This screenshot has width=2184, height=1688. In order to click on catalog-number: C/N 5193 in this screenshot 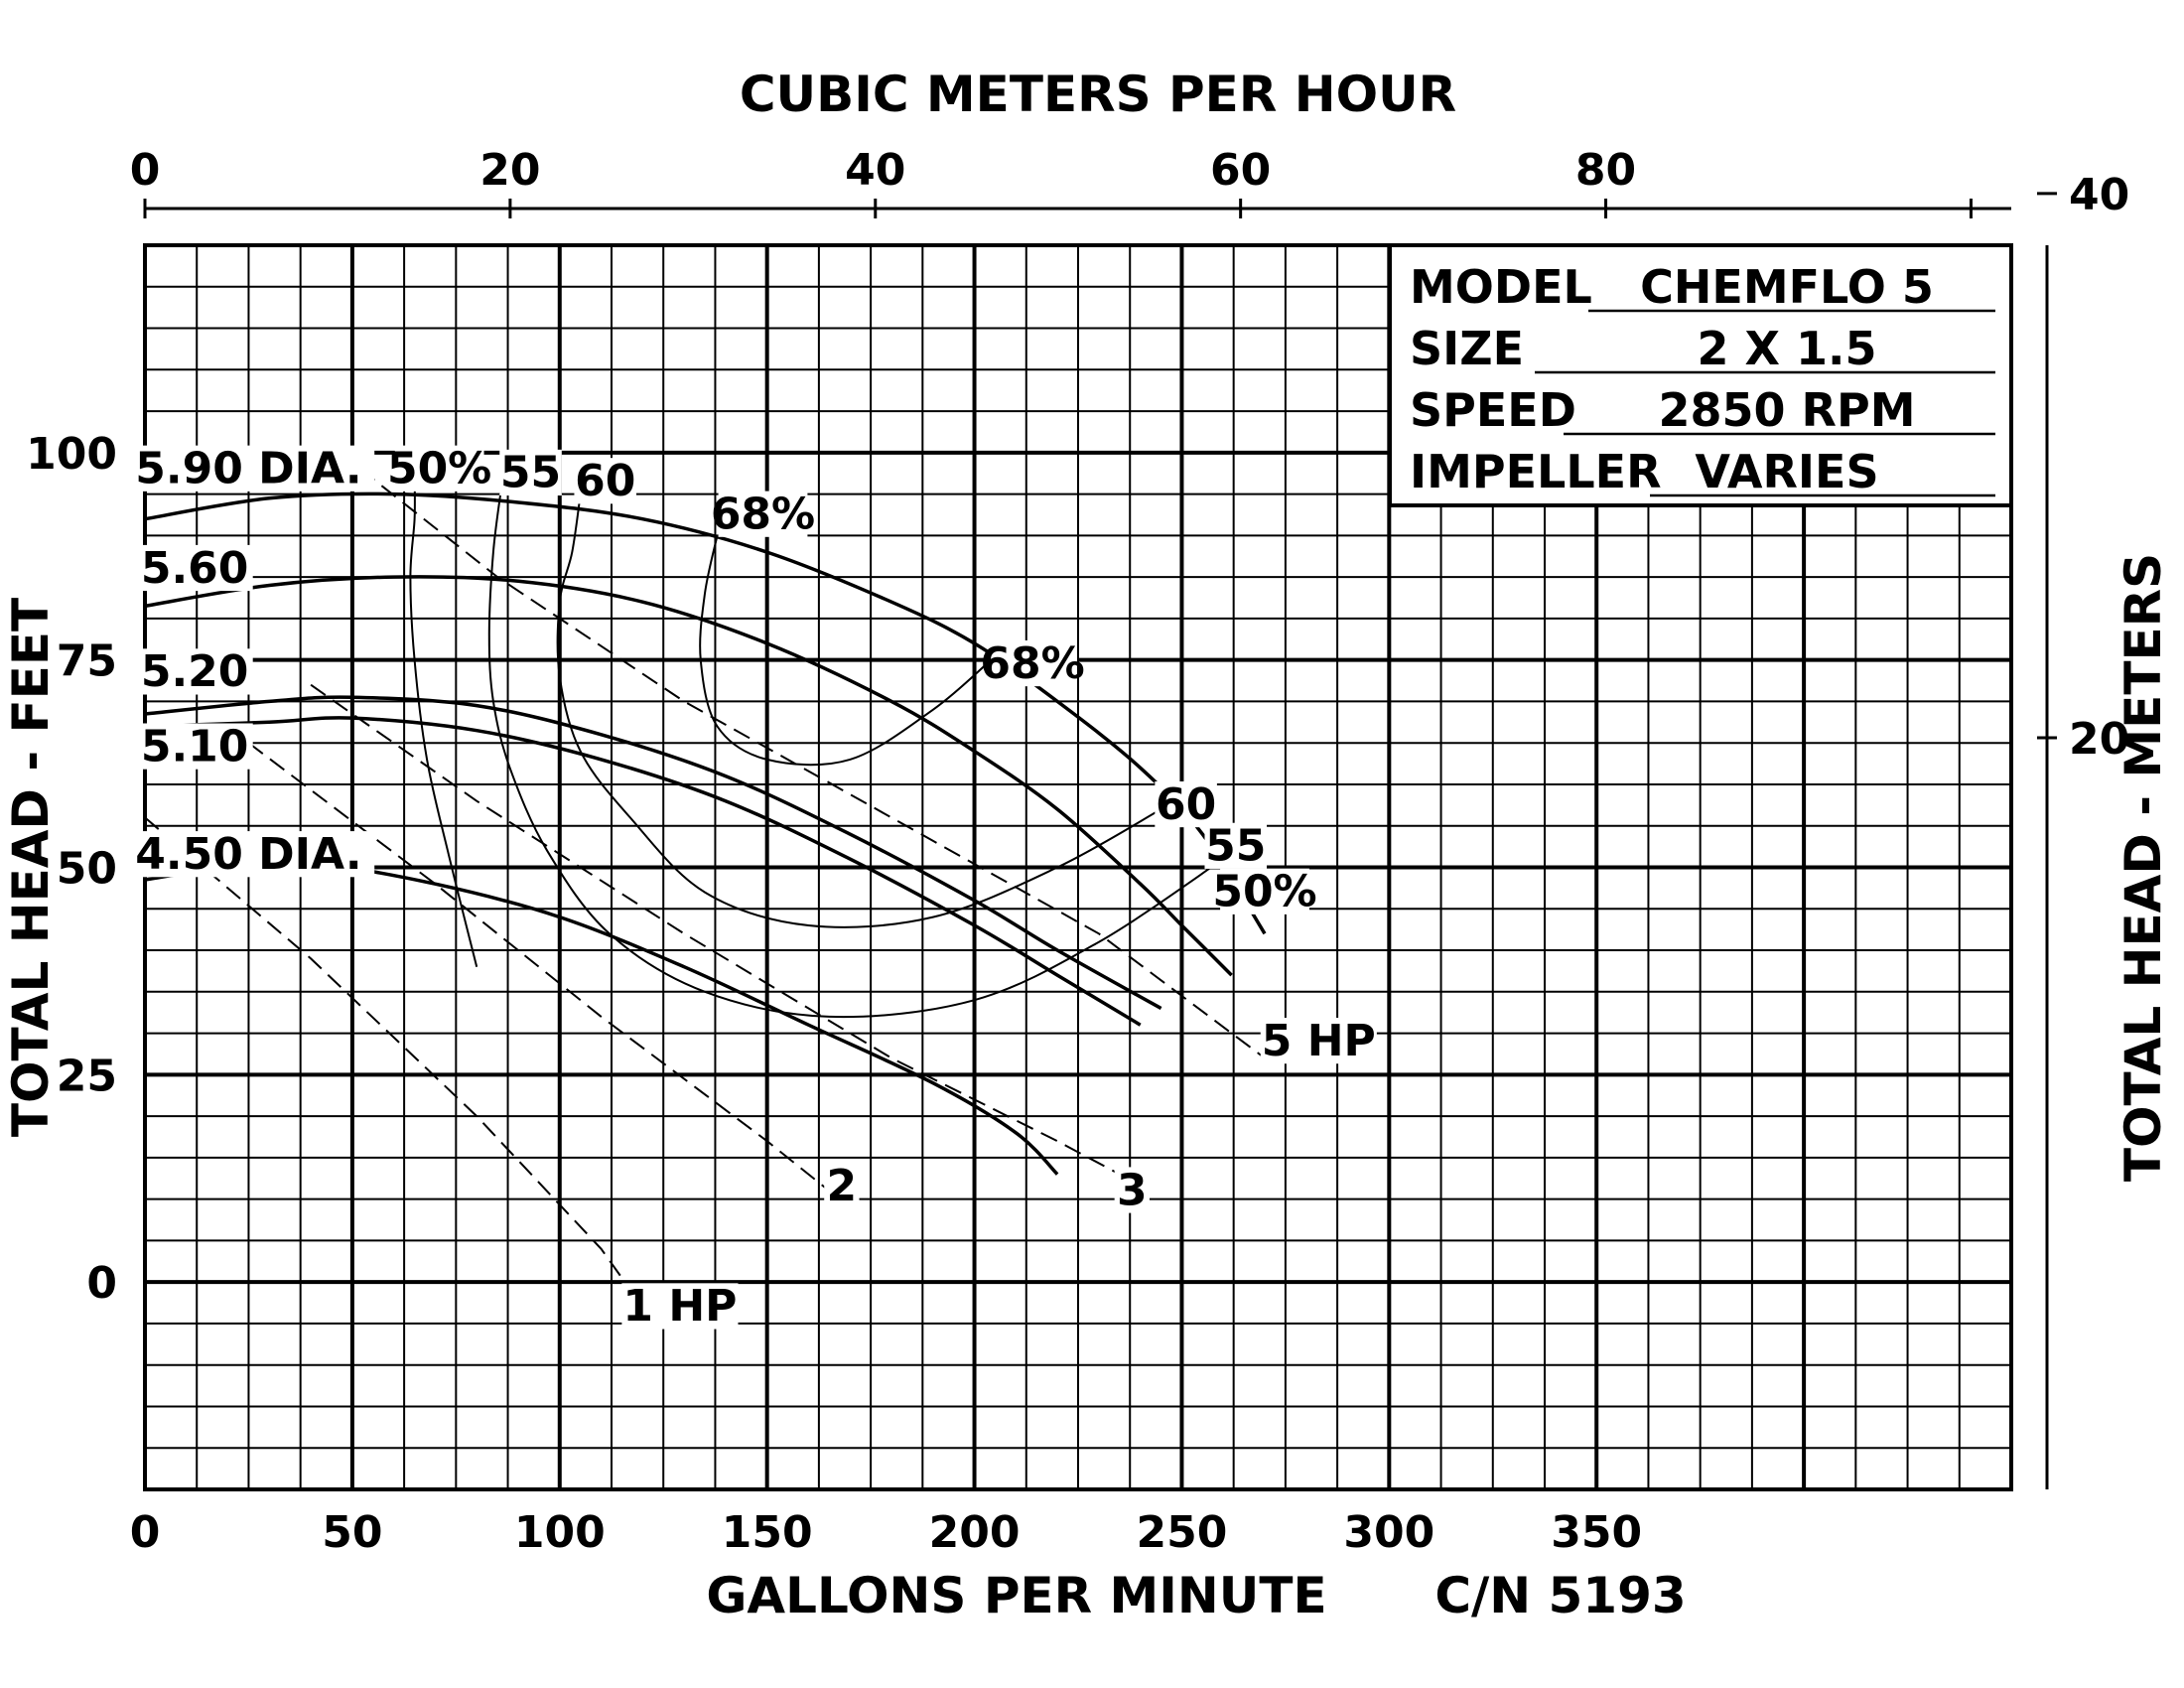, I will do `click(1560, 1595)`.